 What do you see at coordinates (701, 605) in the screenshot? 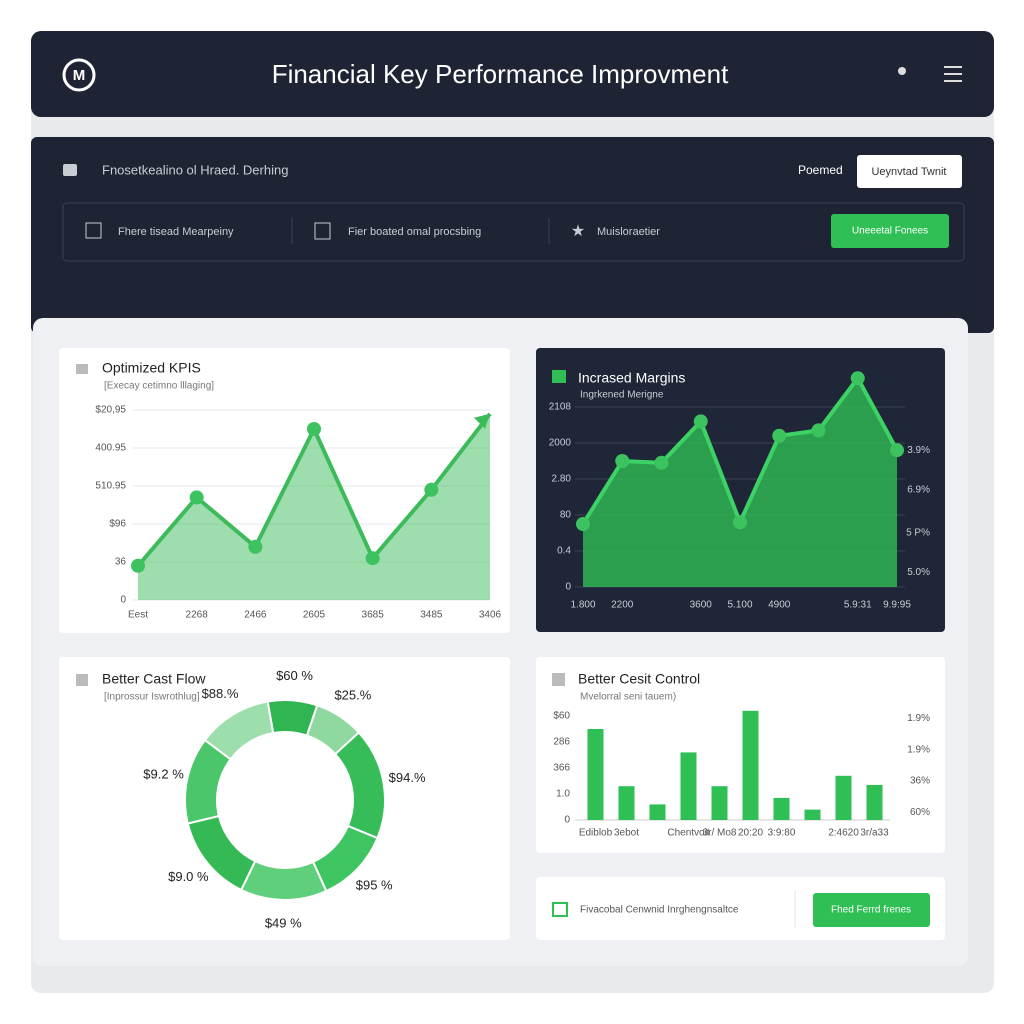
I see `x-tick-label: 3600` at bounding box center [701, 605].